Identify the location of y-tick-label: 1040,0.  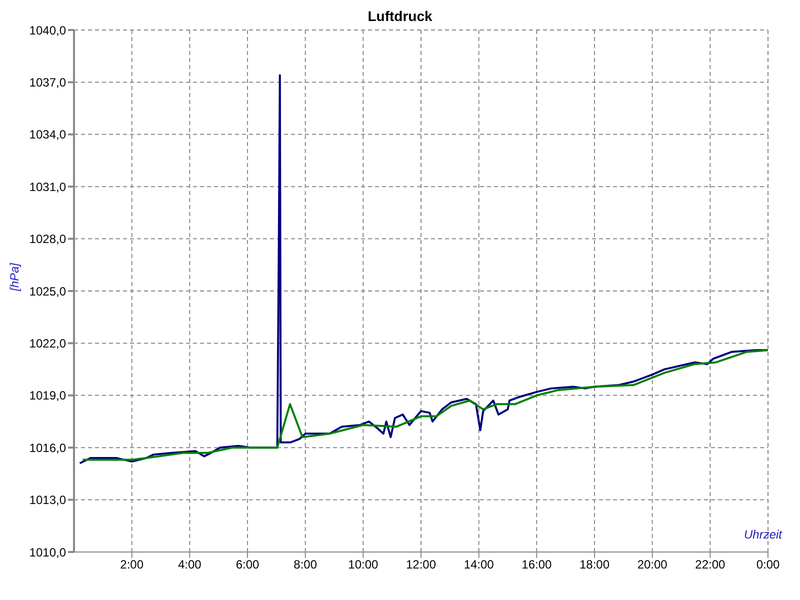
(47, 30).